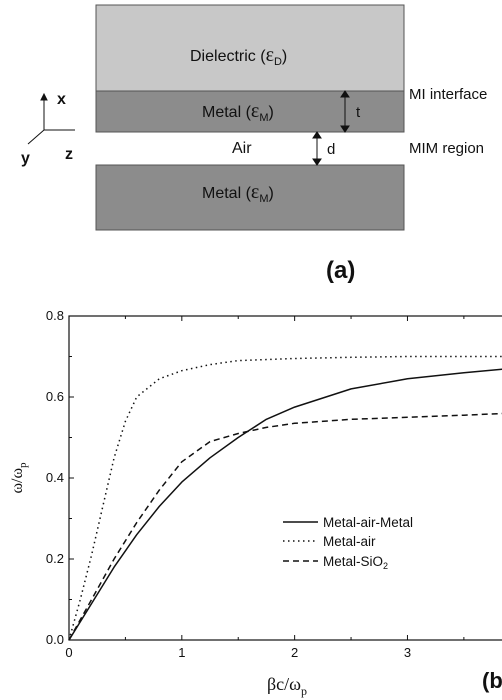  What do you see at coordinates (355, 562) in the screenshot?
I see `legend-label-metal-sio2: Metal-SiO2` at bounding box center [355, 562].